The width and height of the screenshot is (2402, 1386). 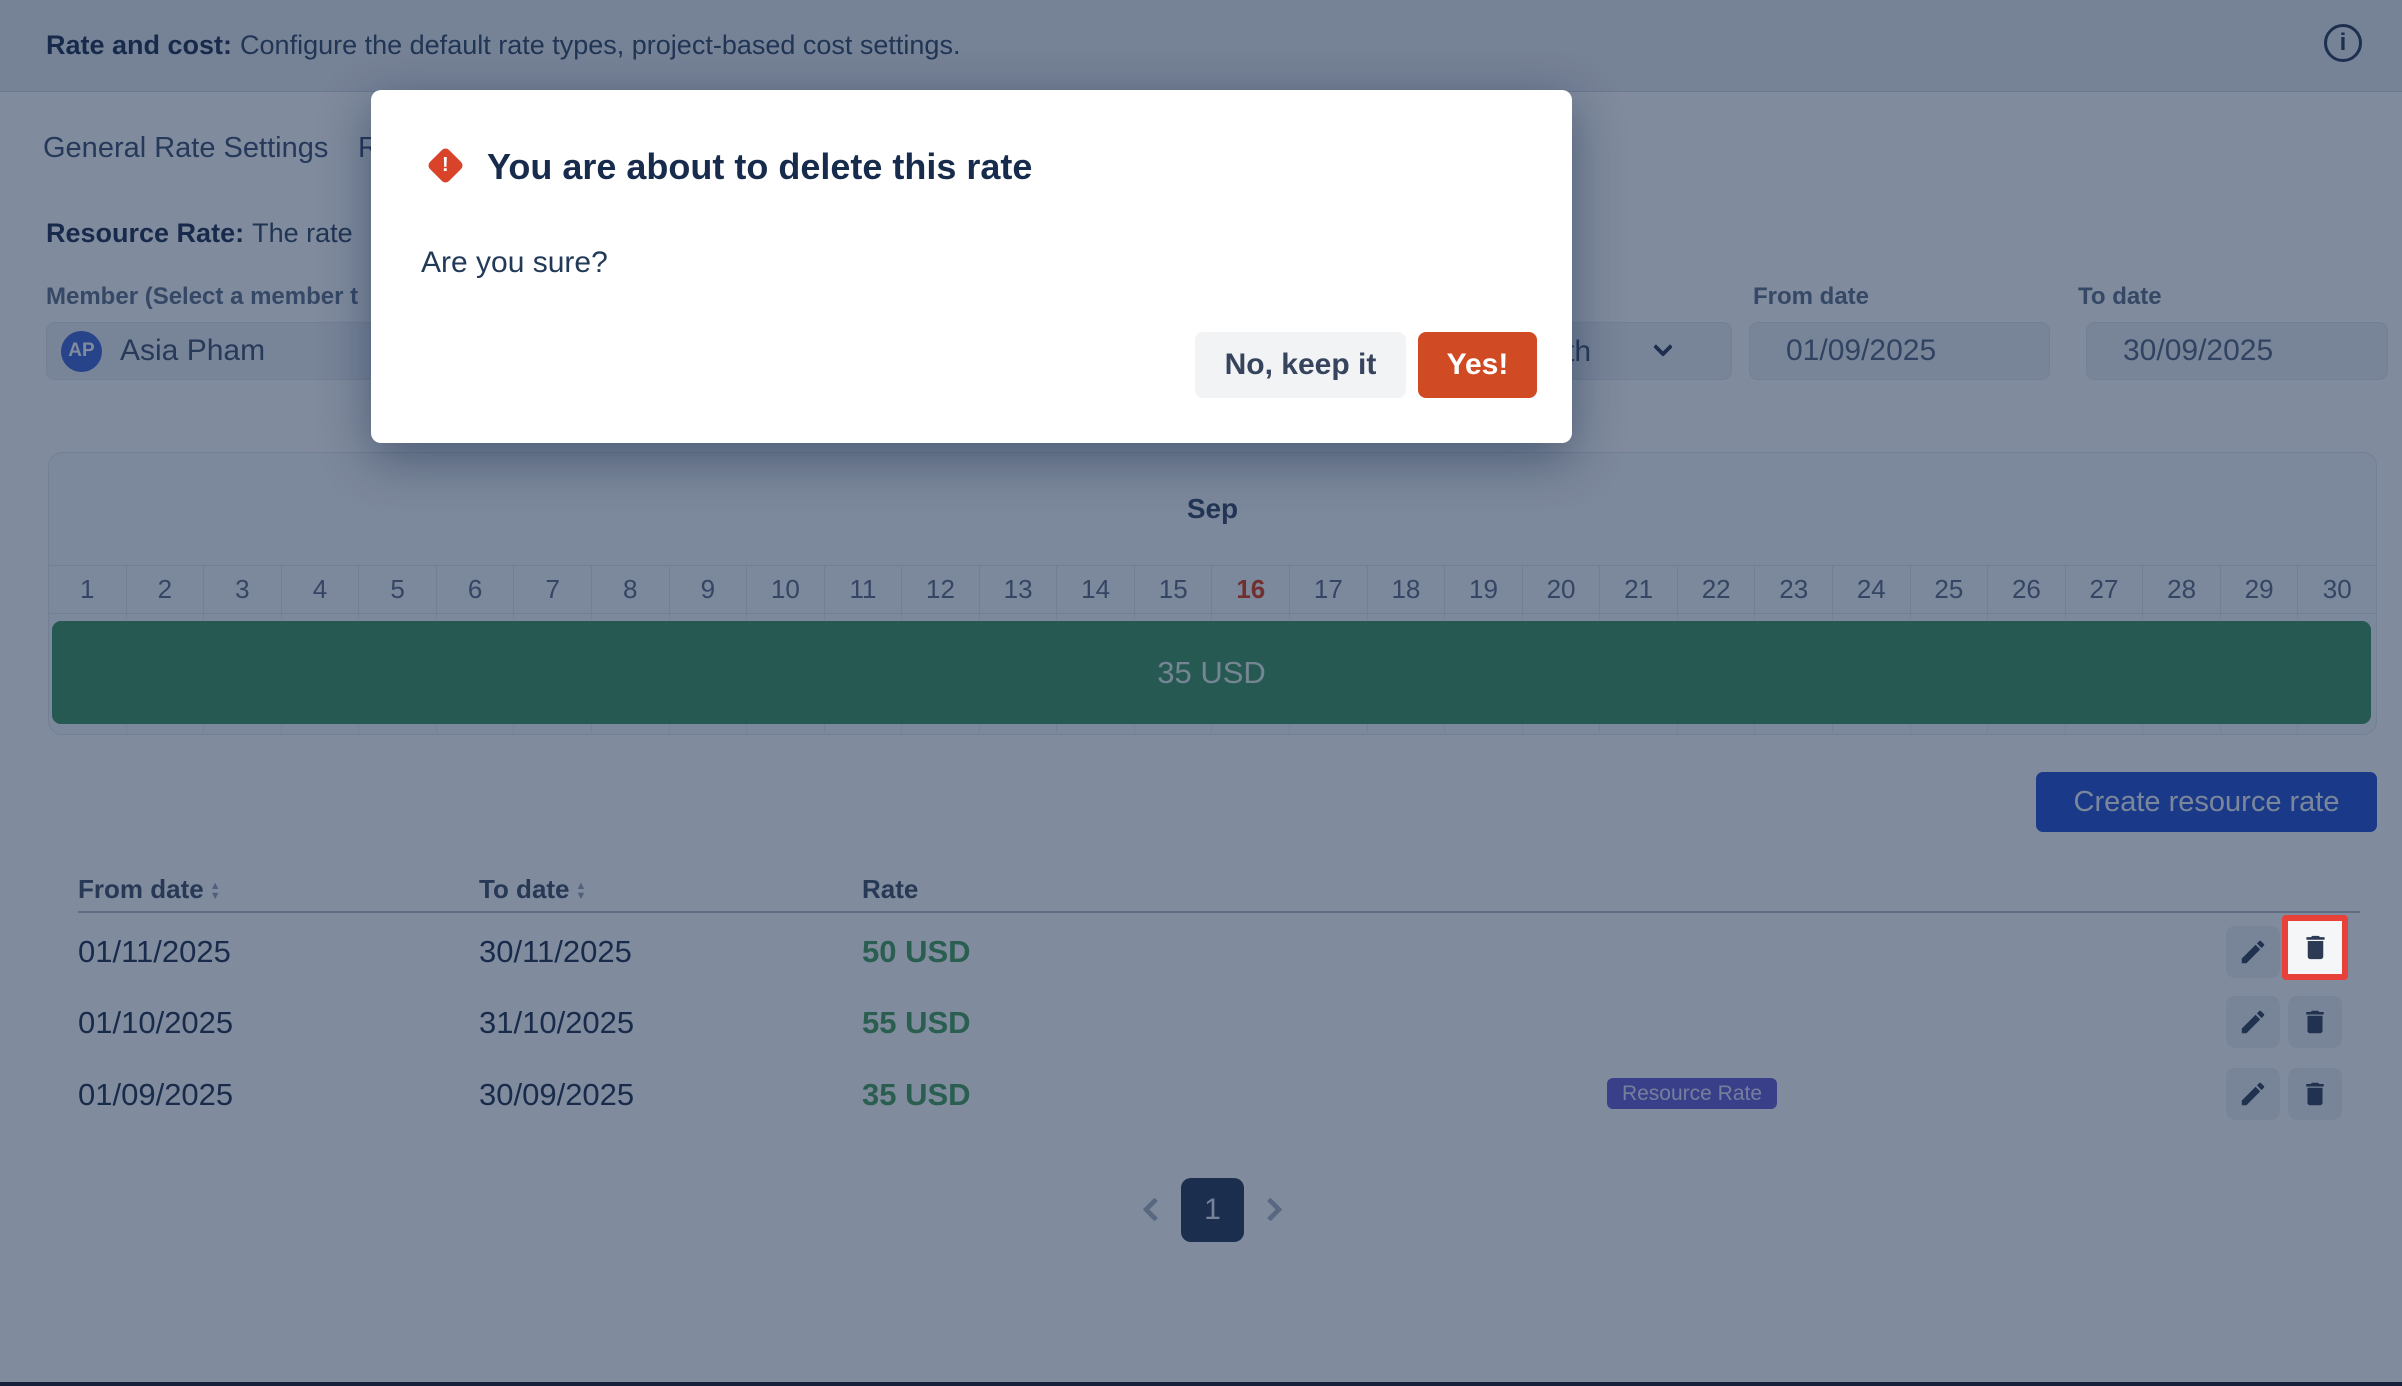 What do you see at coordinates (1300, 365) in the screenshot?
I see `cancel-button: No, keep it` at bounding box center [1300, 365].